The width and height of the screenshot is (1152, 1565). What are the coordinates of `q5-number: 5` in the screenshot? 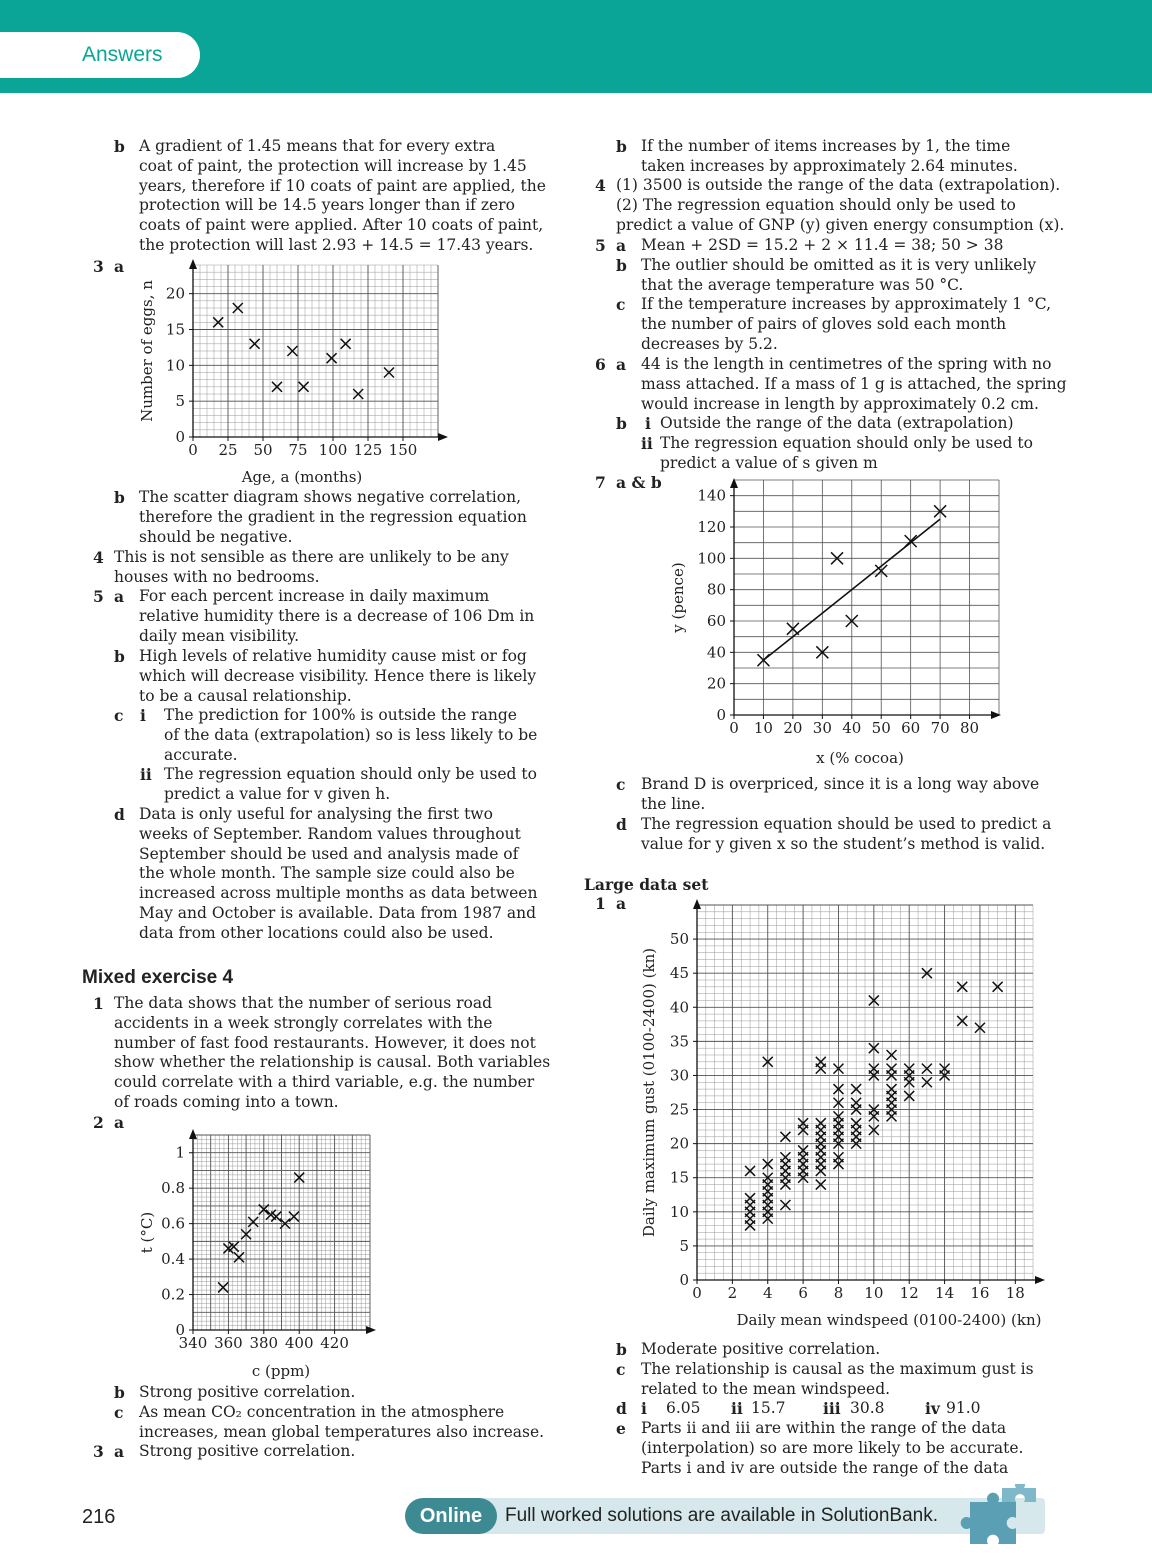 It's located at (98, 596).